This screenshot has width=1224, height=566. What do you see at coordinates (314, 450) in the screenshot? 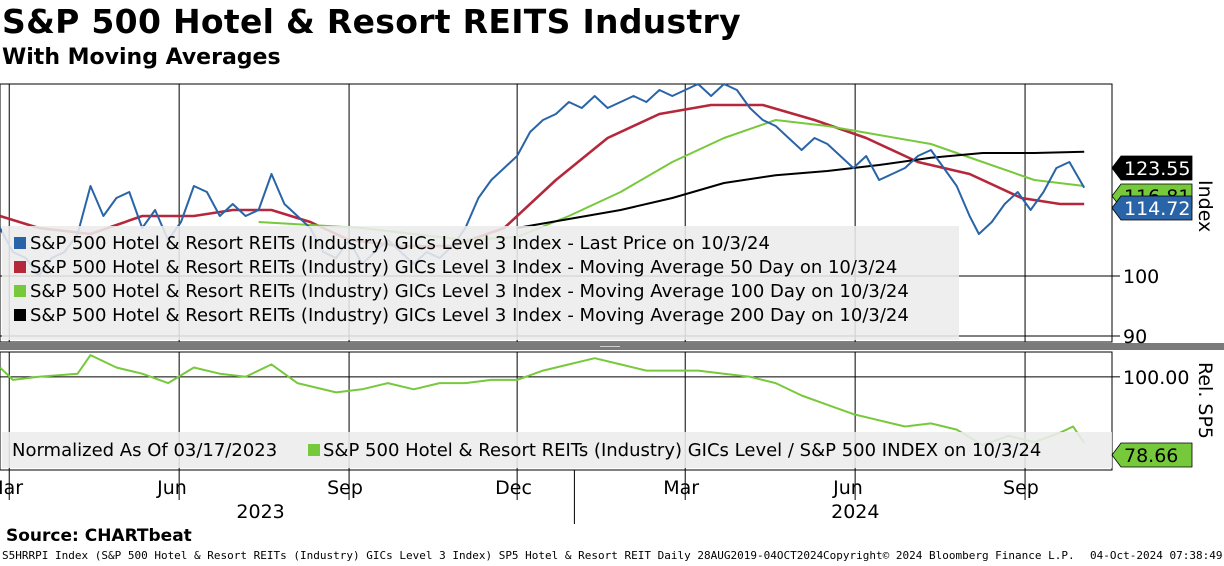
I see `lower-legend-swatch` at bounding box center [314, 450].